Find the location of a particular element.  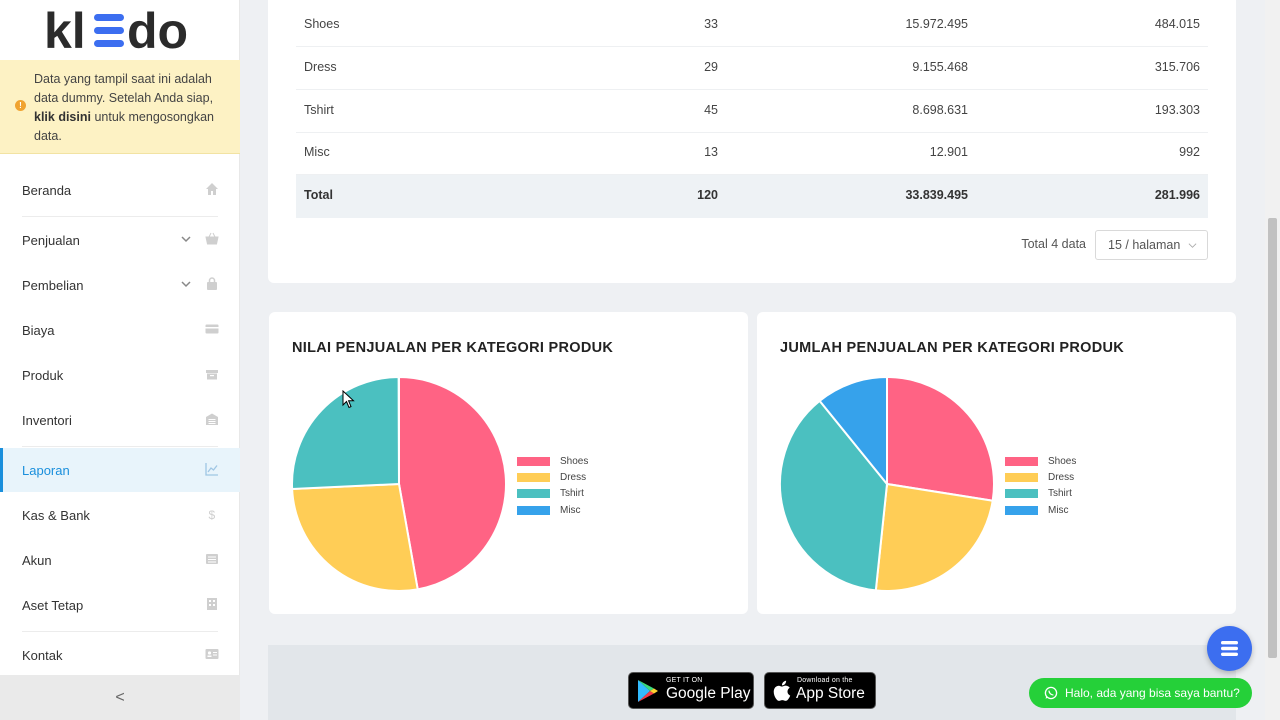

chart-title: JUMLAH PENJUALAN PER KATEGORI PRODUK is located at coordinates (952, 348).